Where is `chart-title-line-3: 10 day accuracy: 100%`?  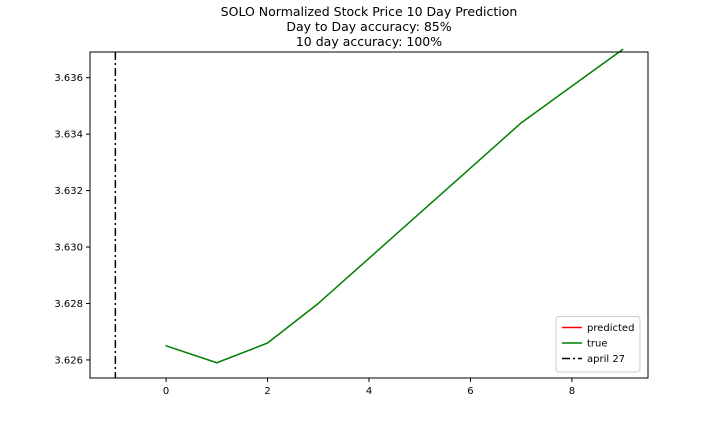
chart-title-line-3: 10 day accuracy: 100% is located at coordinates (369, 41).